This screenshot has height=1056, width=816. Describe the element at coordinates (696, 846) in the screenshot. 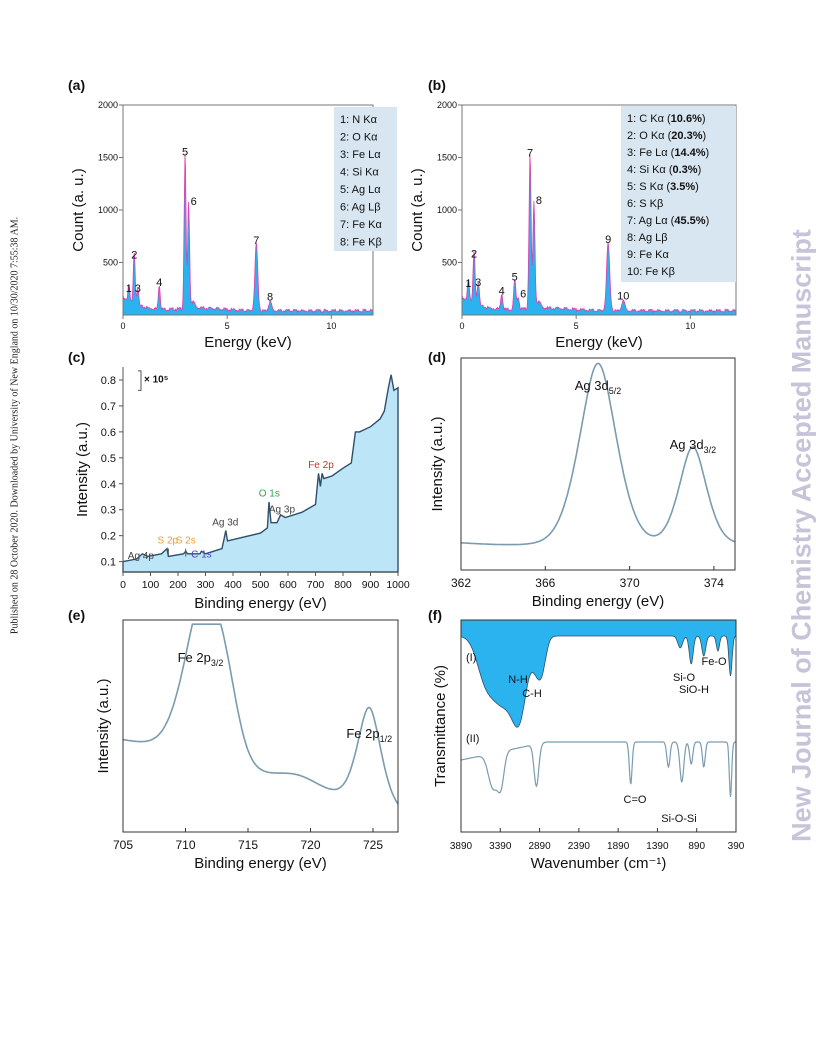

I see `x-tick-label: 890` at that location.